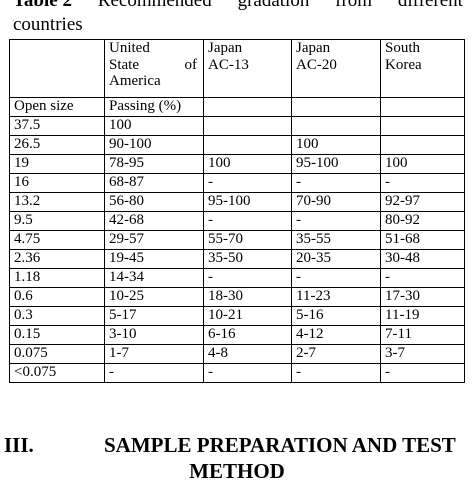 This screenshot has width=474, height=485. I want to click on japan-ac20-cell: 100, so click(336, 145).